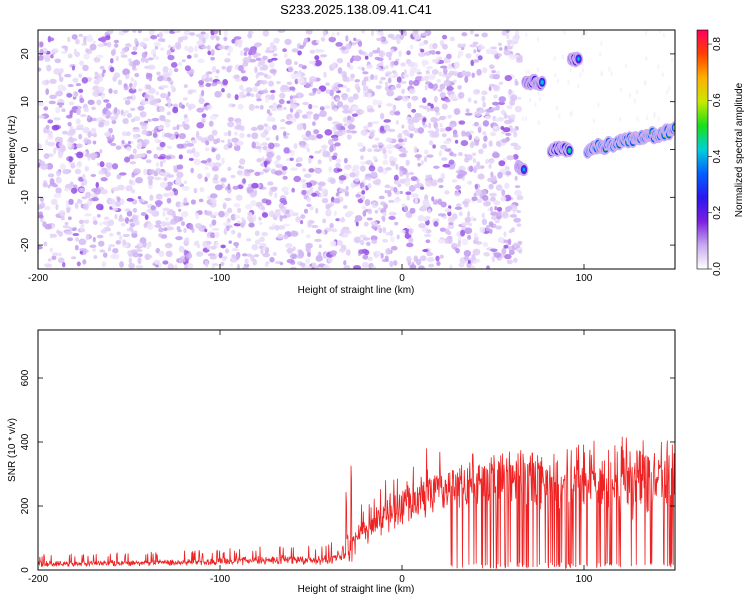  What do you see at coordinates (25, 197) in the screenshot?
I see `spectrogram-y-tick-label: -10` at bounding box center [25, 197].